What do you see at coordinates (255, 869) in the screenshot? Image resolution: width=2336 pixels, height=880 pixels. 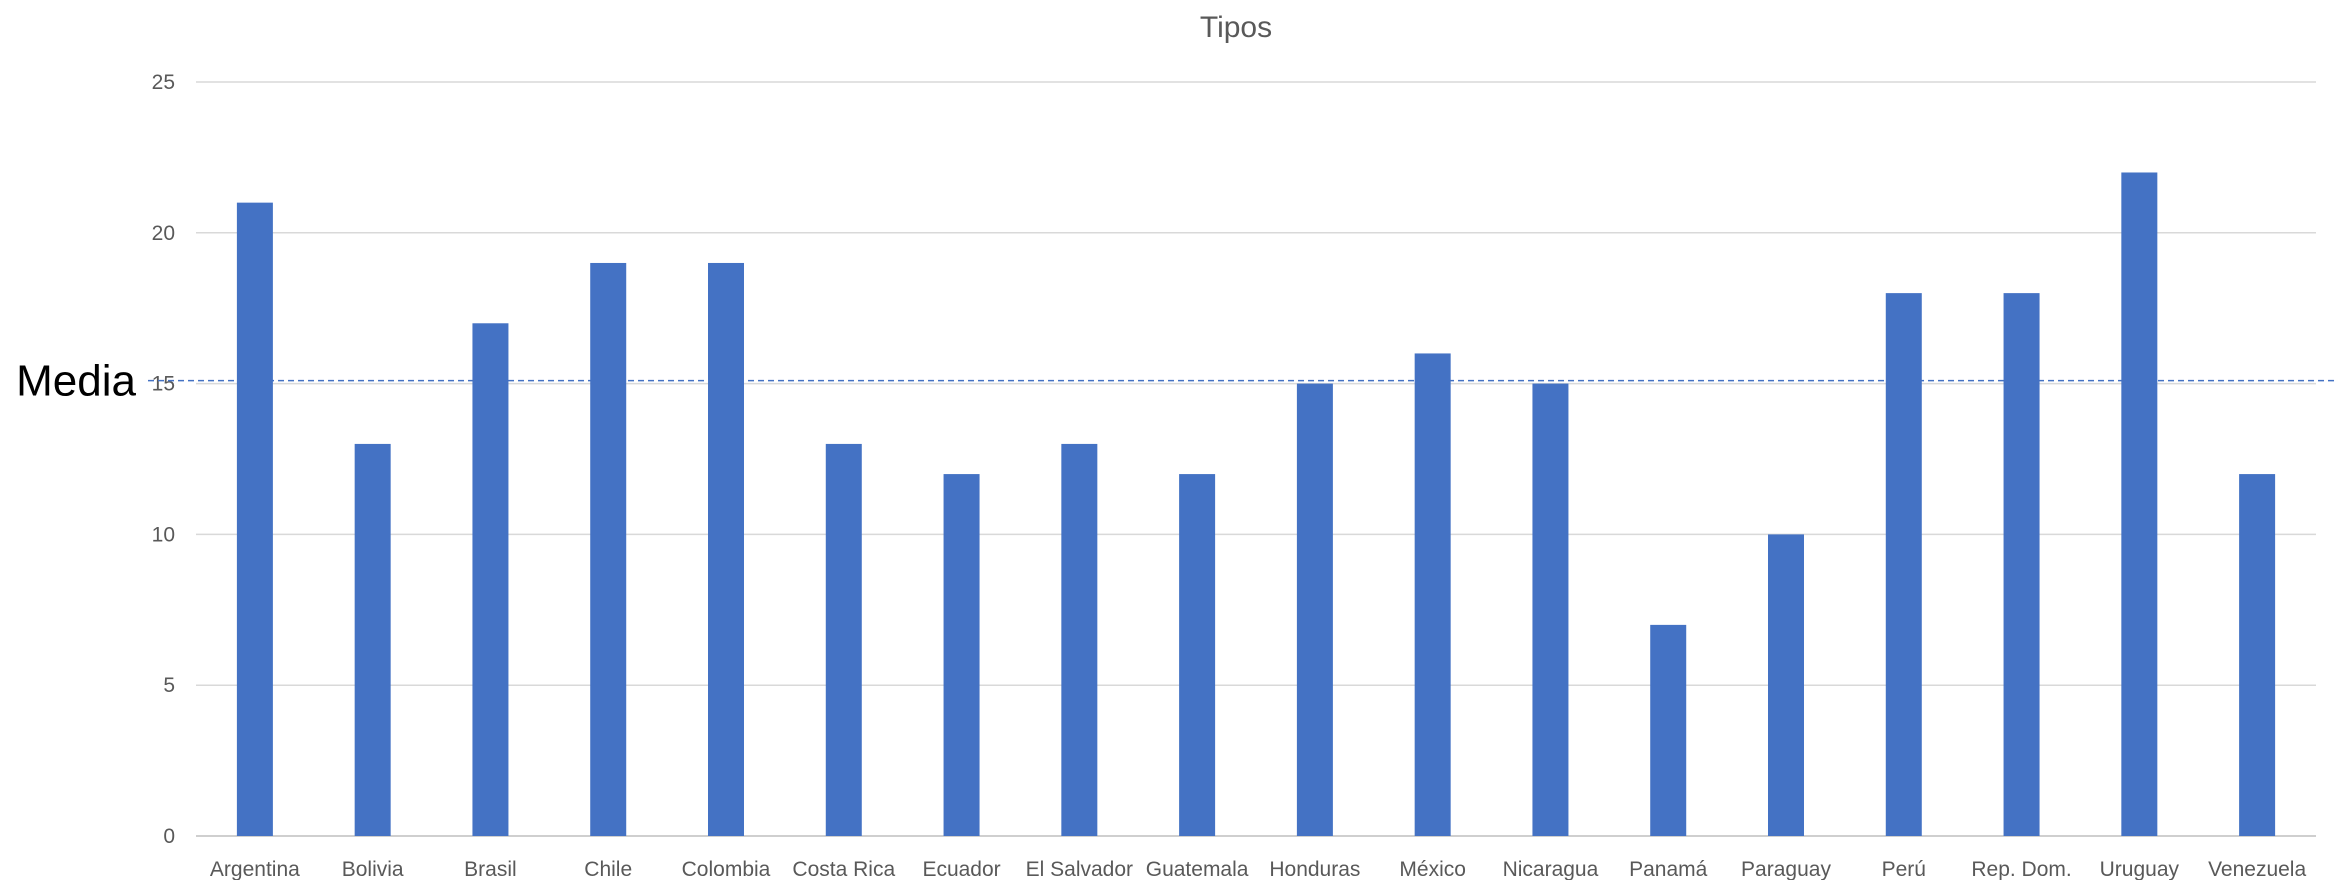 I see `x-tick-label: Argentina` at bounding box center [255, 869].